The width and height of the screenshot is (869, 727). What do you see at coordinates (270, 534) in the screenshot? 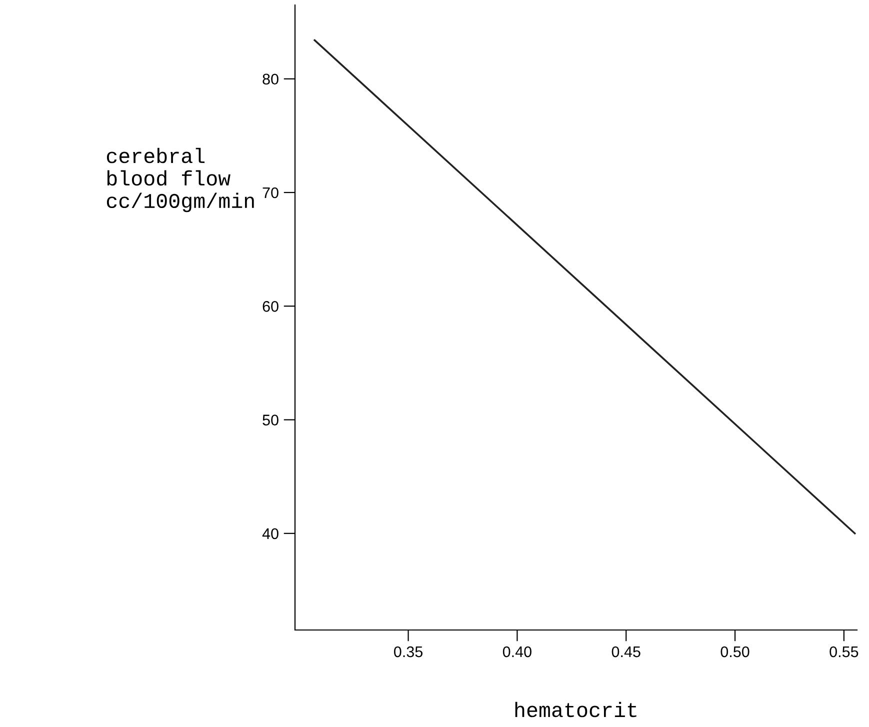
I see `y-tick-label: 40` at bounding box center [270, 534].